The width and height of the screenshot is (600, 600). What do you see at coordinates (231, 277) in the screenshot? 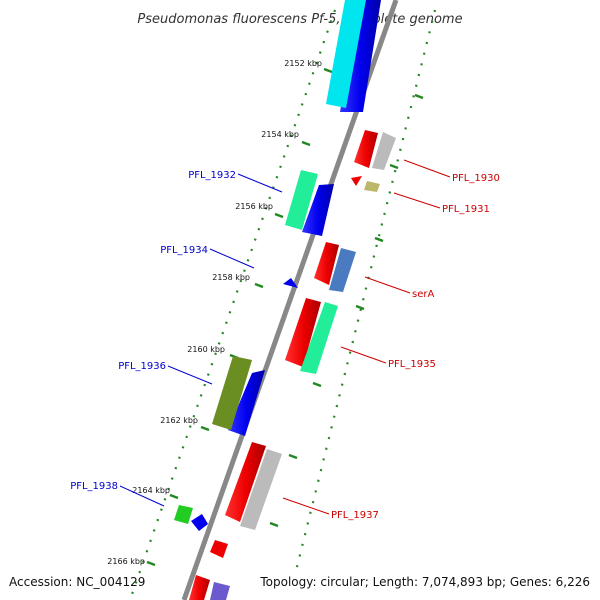
I see `tick-label: 2158 kbp` at bounding box center [231, 277].